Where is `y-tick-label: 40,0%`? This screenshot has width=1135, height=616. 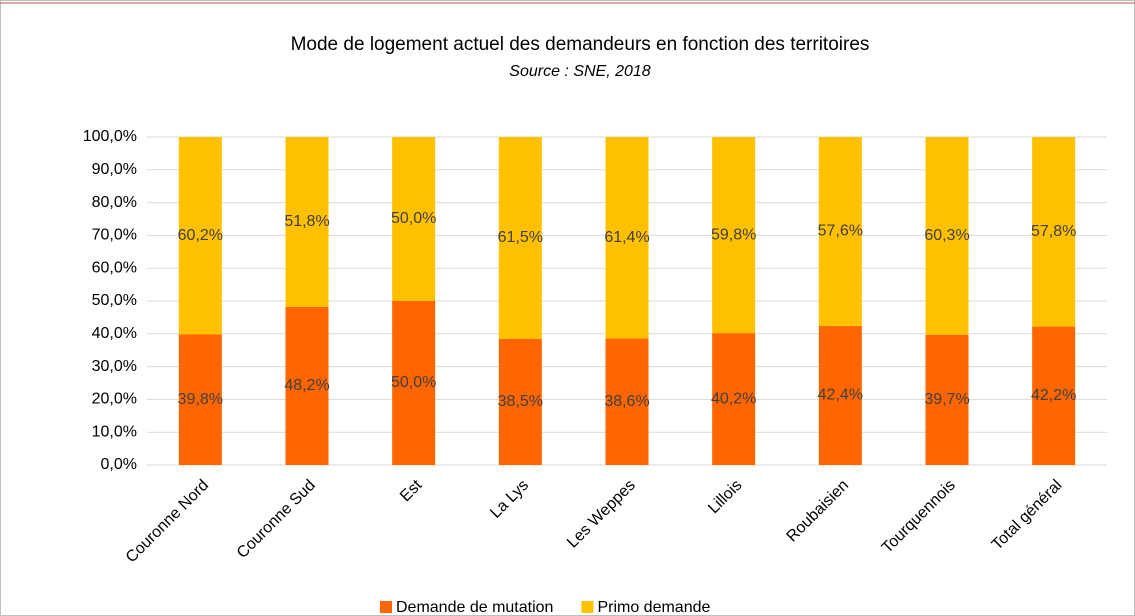
y-tick-label: 40,0% is located at coordinates (114, 333).